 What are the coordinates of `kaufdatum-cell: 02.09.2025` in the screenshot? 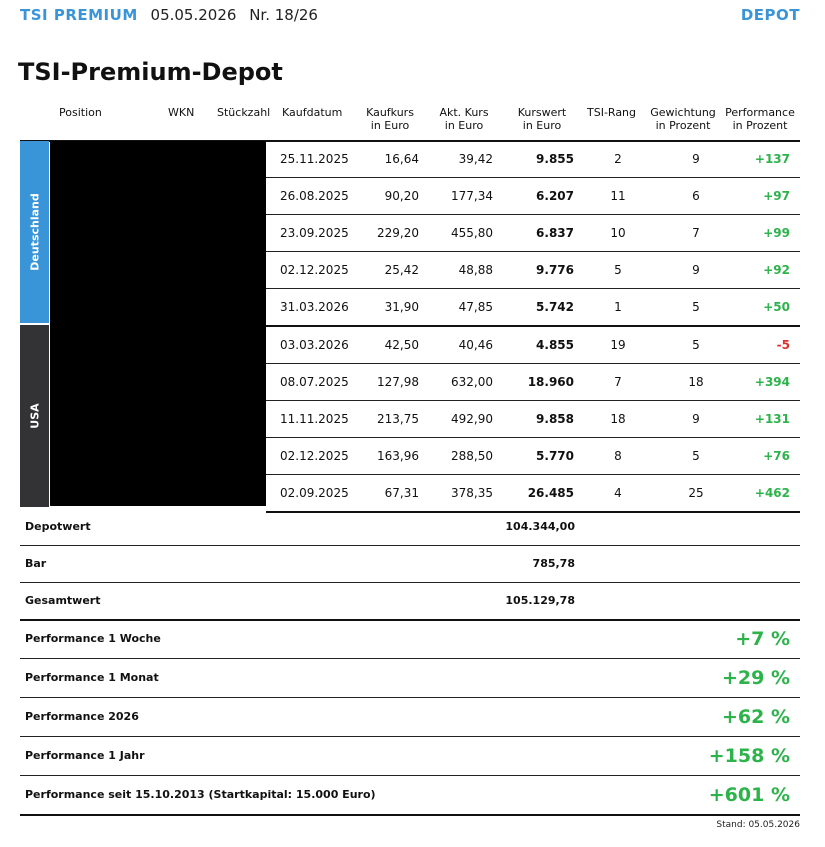 It's located at (314, 493).